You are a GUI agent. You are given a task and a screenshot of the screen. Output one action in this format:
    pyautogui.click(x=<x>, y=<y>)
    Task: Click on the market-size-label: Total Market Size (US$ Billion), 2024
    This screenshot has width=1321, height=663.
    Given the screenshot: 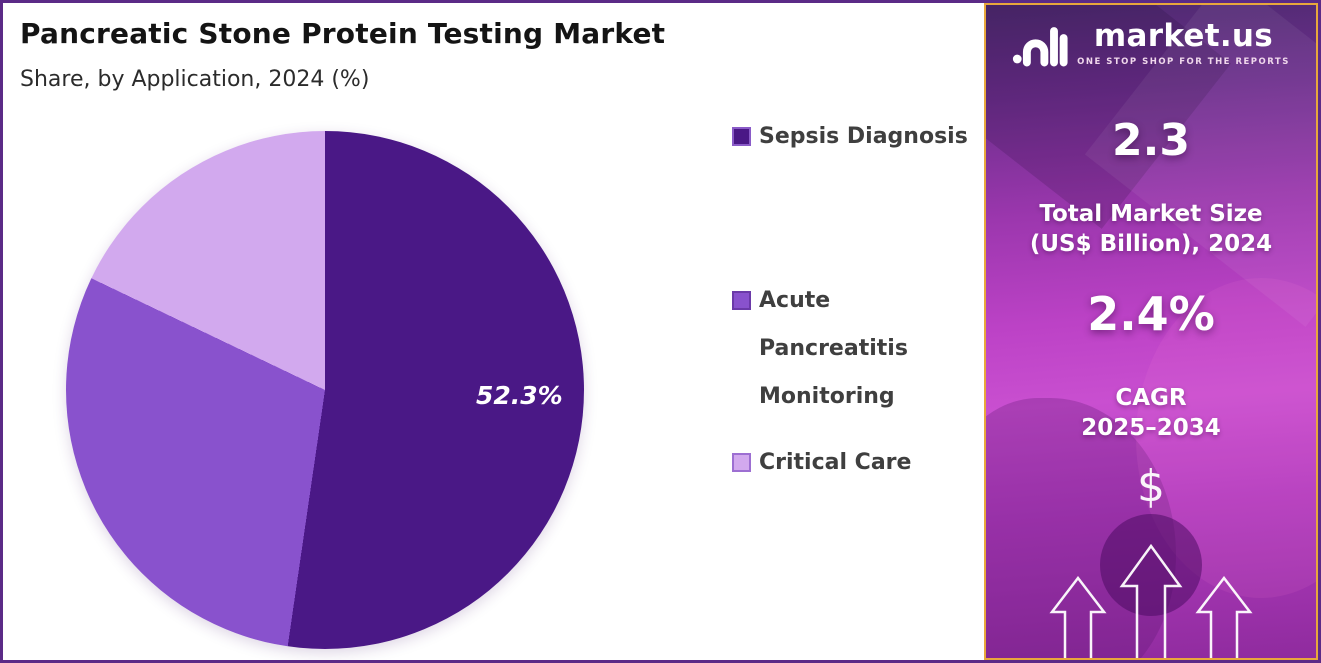 What is the action you would take?
    pyautogui.click(x=1151, y=229)
    